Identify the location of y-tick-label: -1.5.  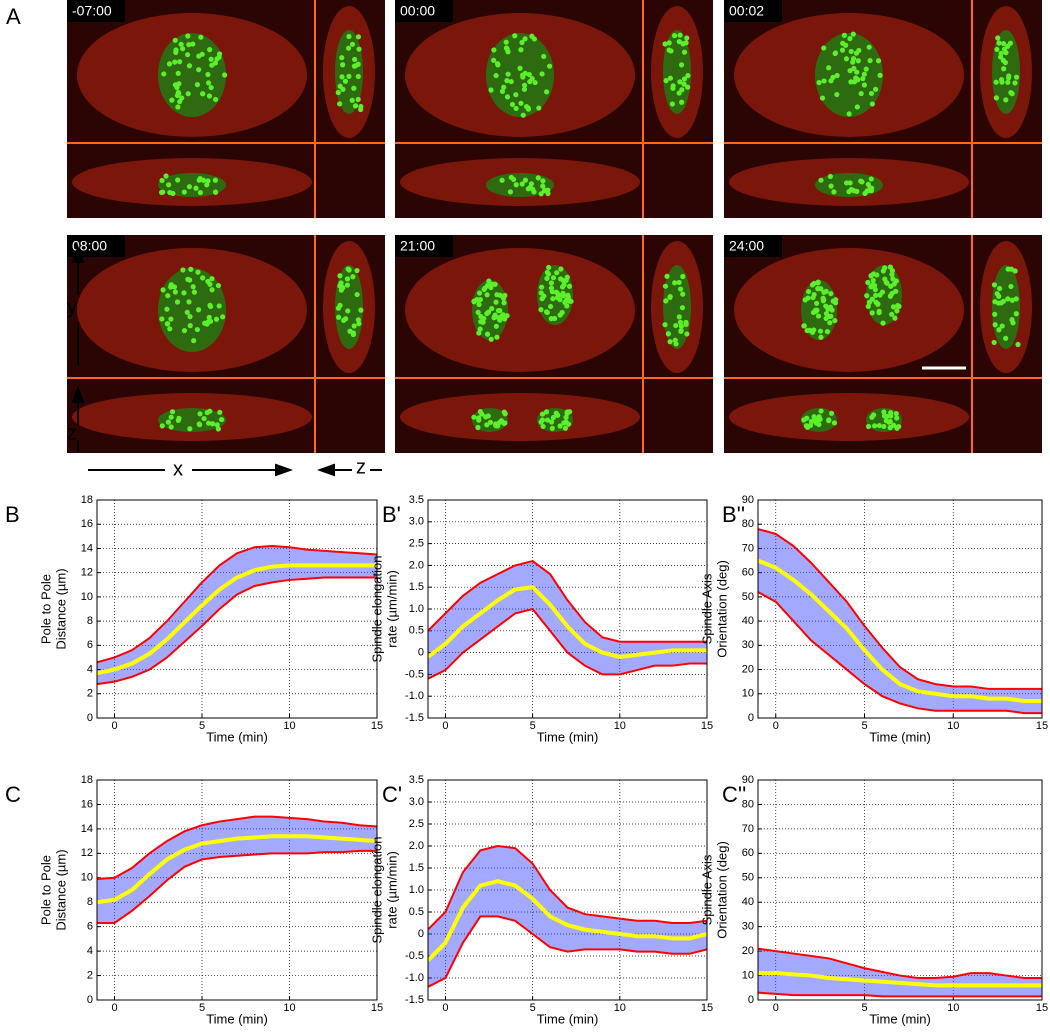
(414, 718).